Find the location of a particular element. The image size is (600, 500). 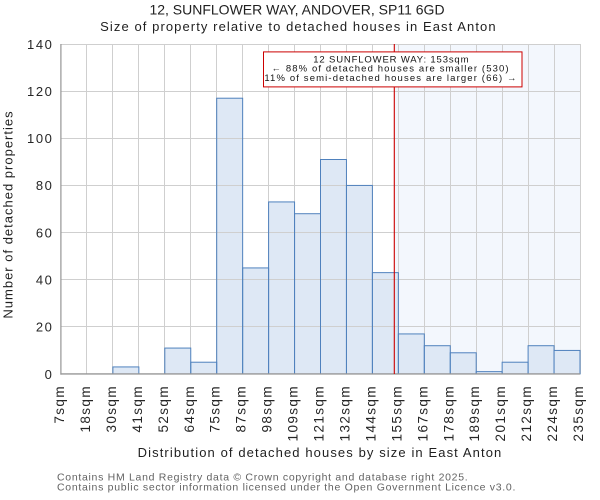

svg-text: 0 is located at coordinates (49, 374).